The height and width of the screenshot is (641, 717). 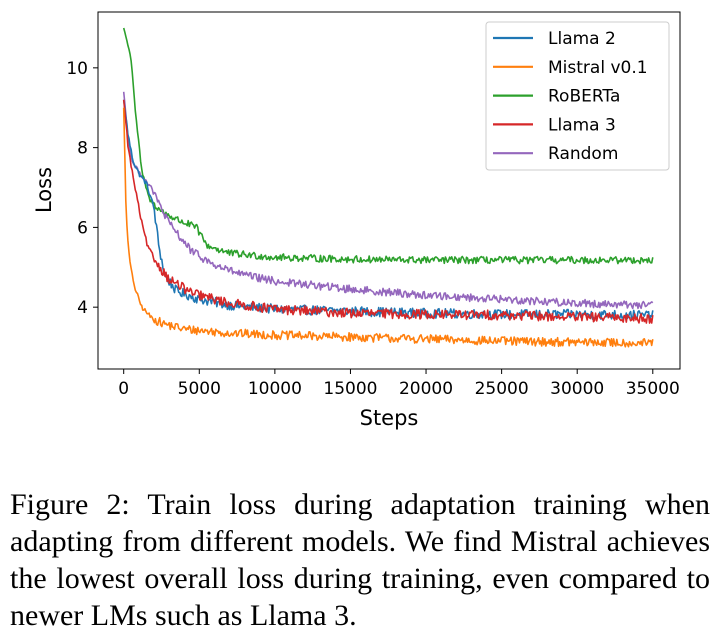 I want to click on x-tick-label: 5000, so click(x=199, y=389).